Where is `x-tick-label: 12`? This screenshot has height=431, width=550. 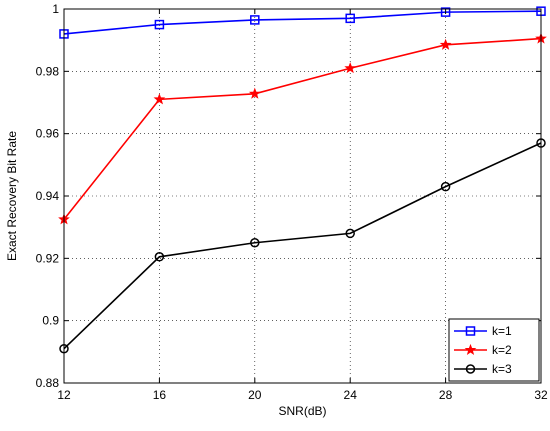
x-tick-label: 12 is located at coordinates (64, 395).